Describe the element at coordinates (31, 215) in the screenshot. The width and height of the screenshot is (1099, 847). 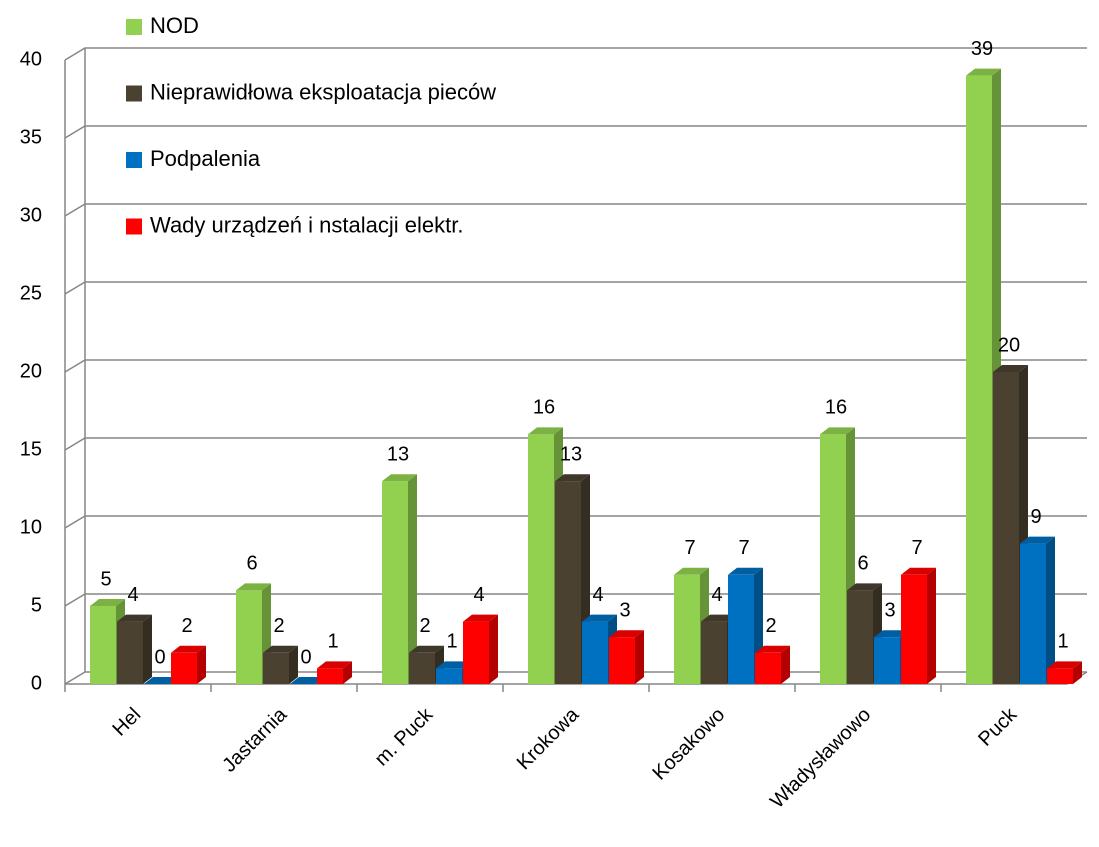
I see `y-tick-label: 30` at that location.